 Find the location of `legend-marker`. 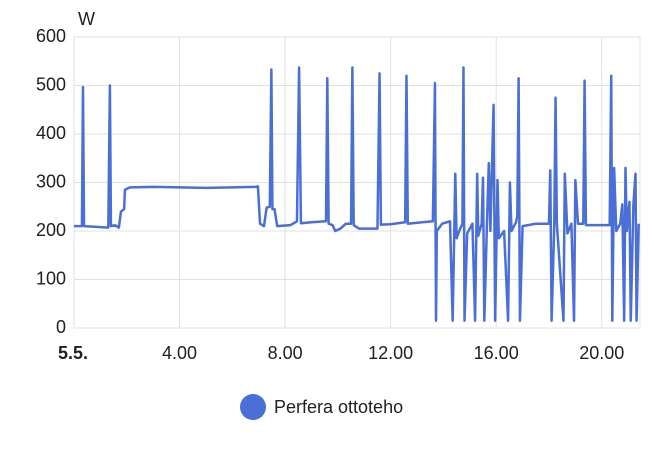

legend-marker is located at coordinates (253, 407).